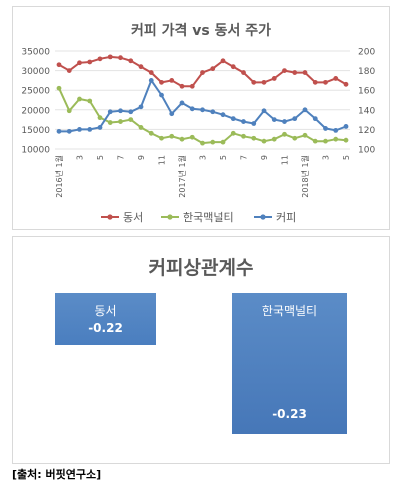  What do you see at coordinates (208, 217) in the screenshot?
I see `legend-label-1: 한국맥널티` at bounding box center [208, 217].